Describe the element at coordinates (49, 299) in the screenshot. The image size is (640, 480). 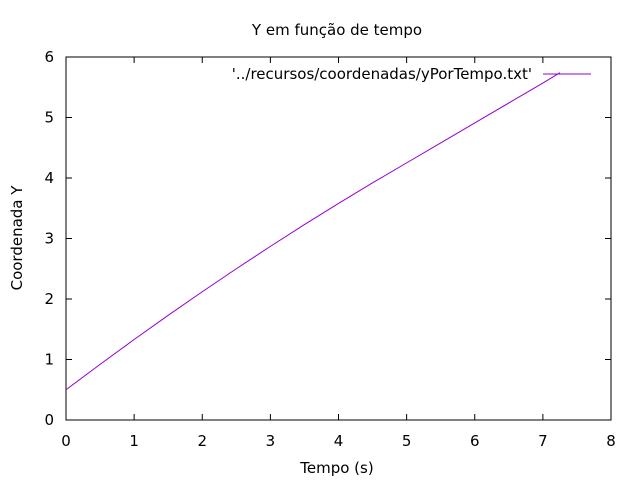
I see `y-tick-label: 2` at that location.